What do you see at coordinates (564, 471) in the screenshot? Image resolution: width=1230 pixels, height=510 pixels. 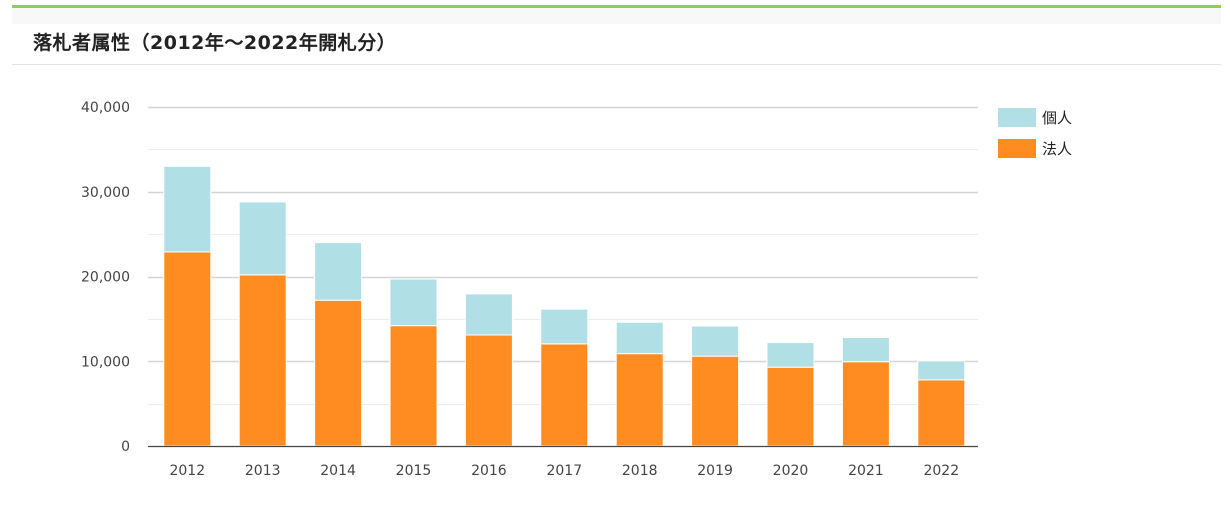 I see `x-tick-label: 2017` at bounding box center [564, 471].